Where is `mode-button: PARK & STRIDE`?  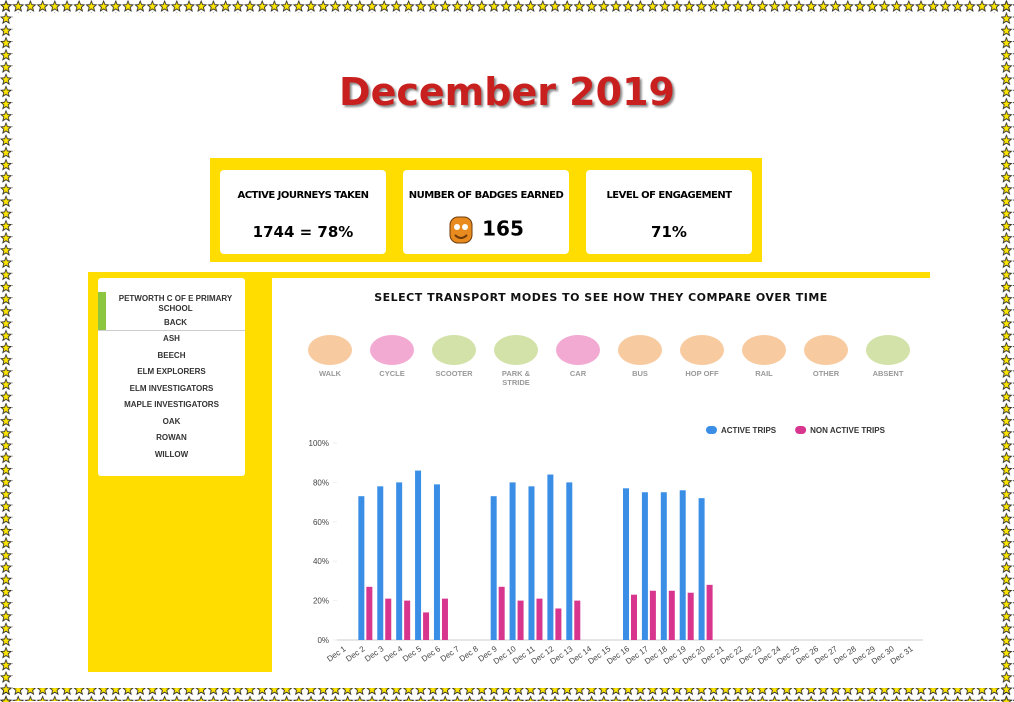
mode-button: PARK & STRIDE is located at coordinates (516, 361).